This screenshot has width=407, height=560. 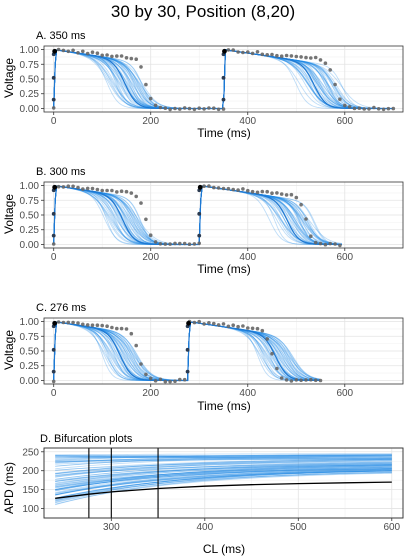 What do you see at coordinates (61, 36) in the screenshot?
I see `panel-a-title: A. 350 ms` at bounding box center [61, 36].